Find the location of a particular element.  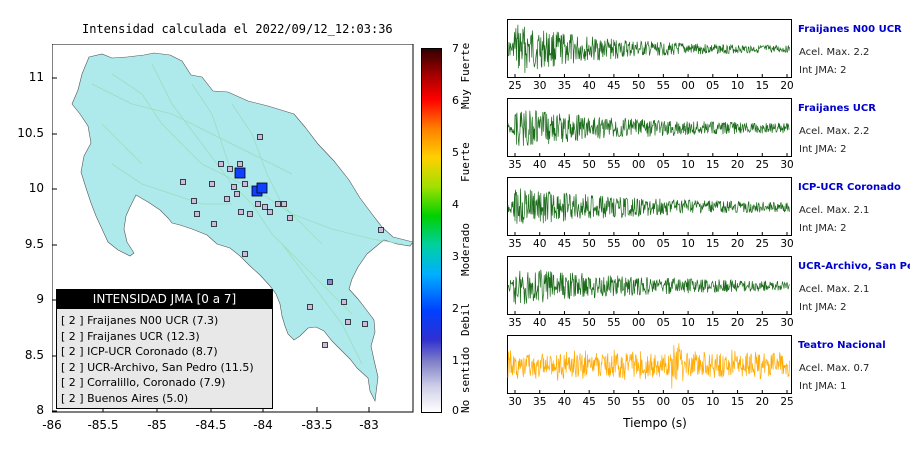

map-x-tick: -84.5 is located at coordinates (211, 425).